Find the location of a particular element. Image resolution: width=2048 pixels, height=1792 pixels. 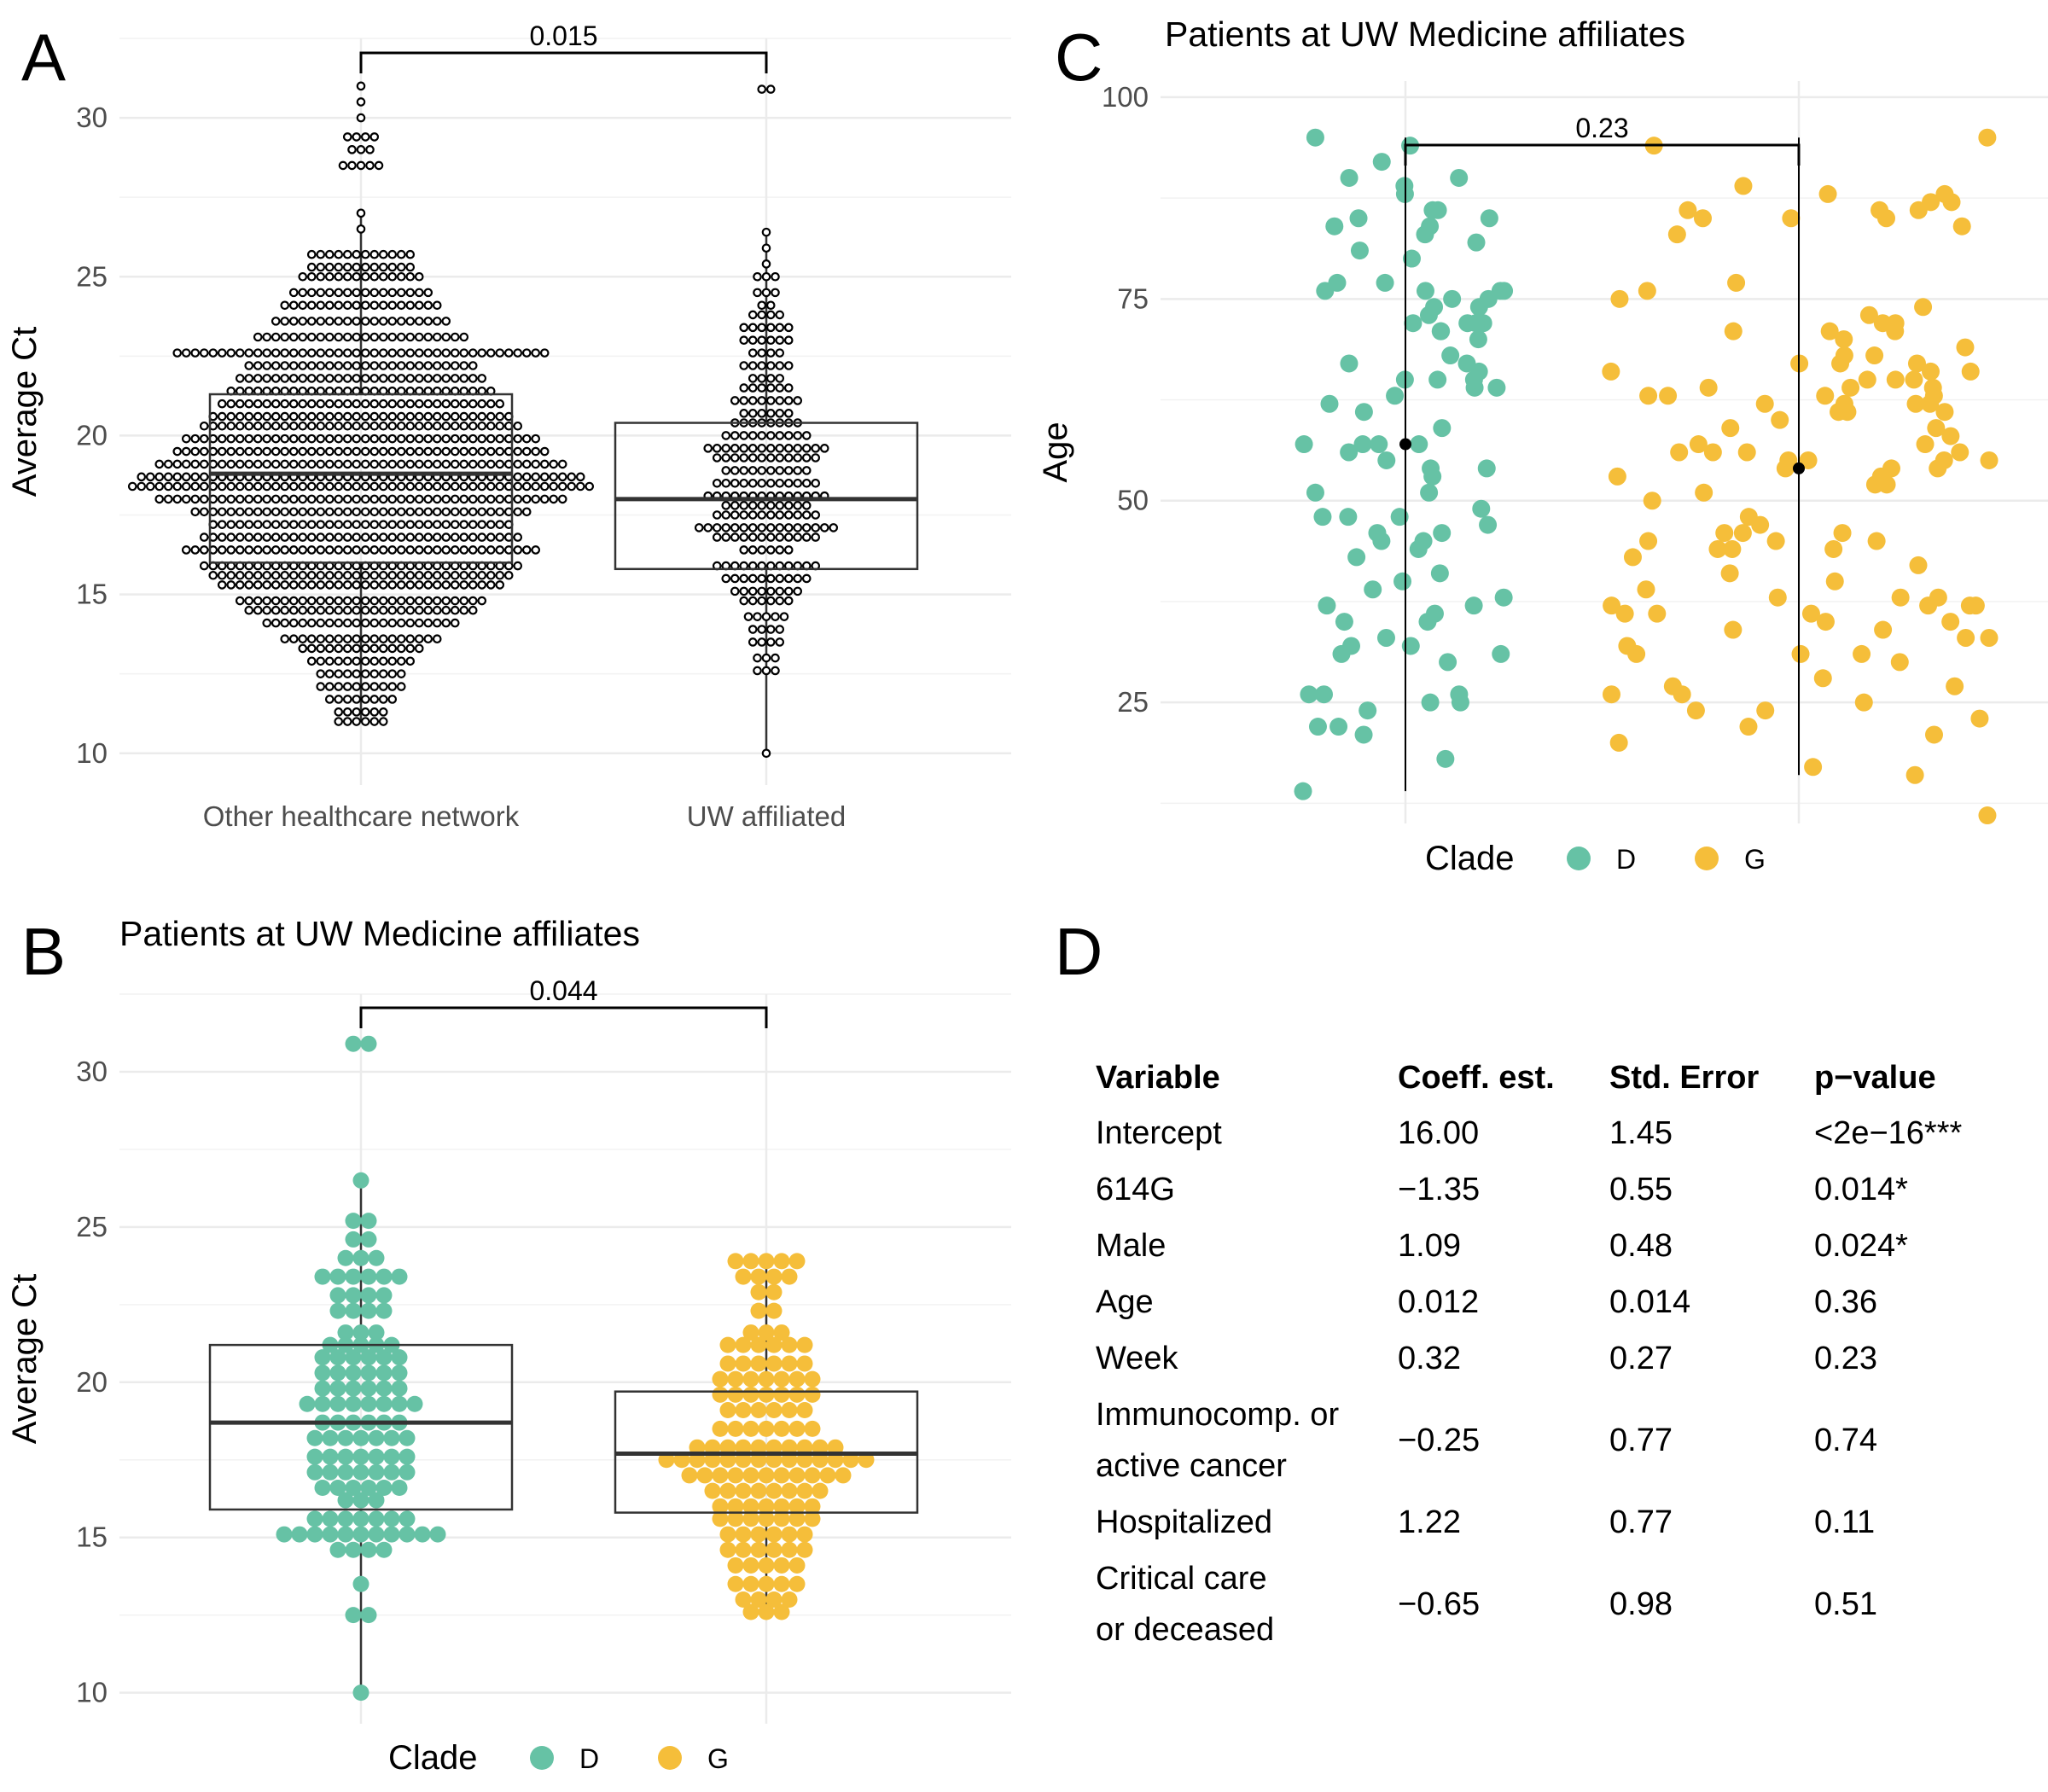

table-cell-se: 0.27 is located at coordinates (1641, 1358).